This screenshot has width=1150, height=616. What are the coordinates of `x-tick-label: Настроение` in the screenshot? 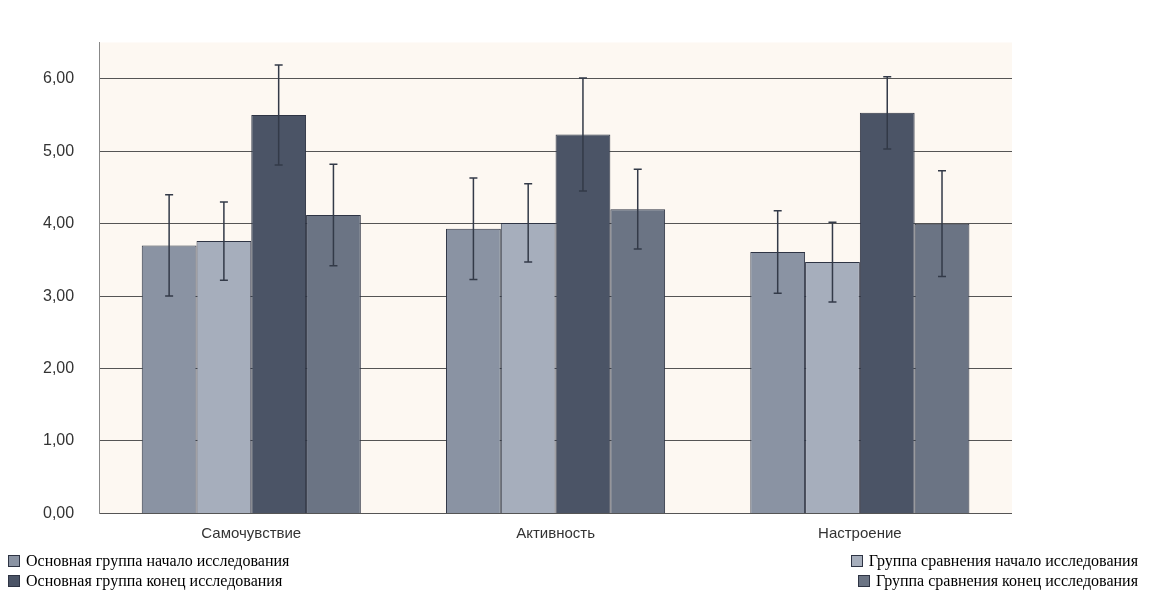 It's located at (860, 532).